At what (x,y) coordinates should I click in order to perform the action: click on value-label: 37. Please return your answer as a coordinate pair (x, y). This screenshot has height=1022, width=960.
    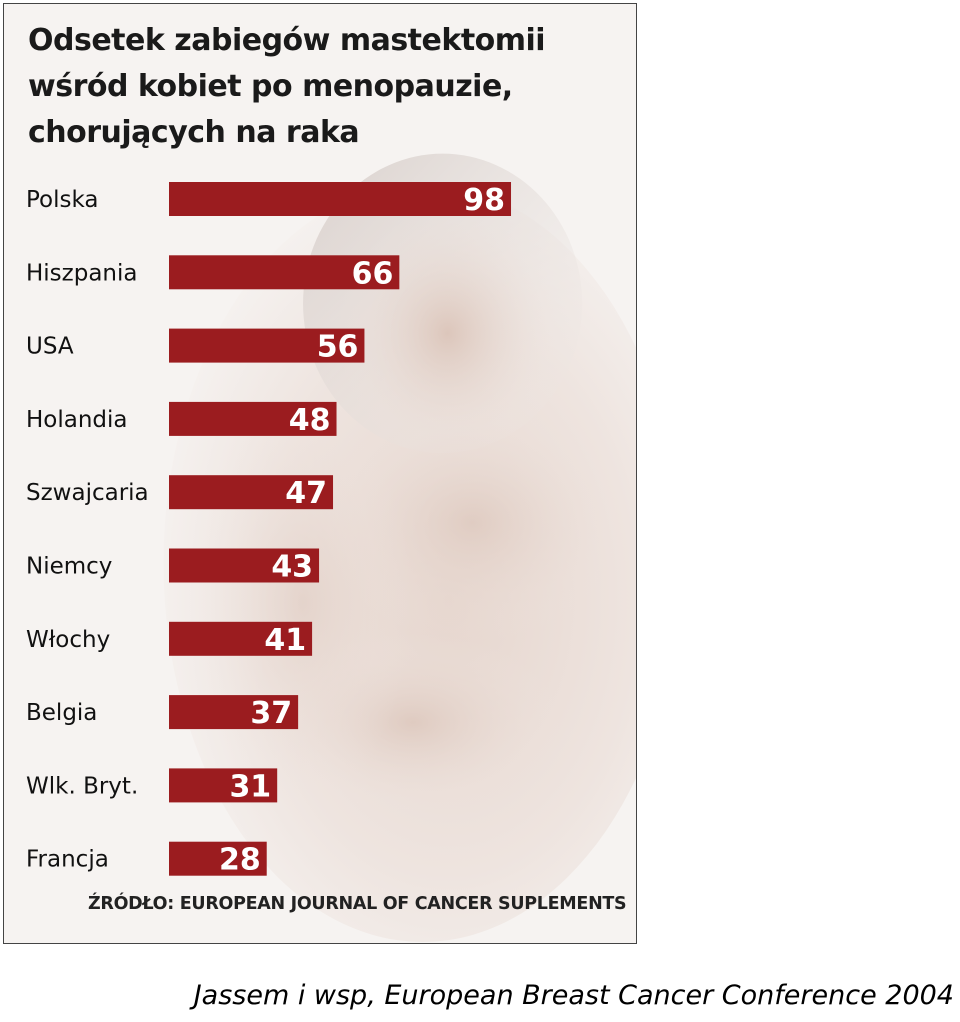
    Looking at the image, I should click on (271, 713).